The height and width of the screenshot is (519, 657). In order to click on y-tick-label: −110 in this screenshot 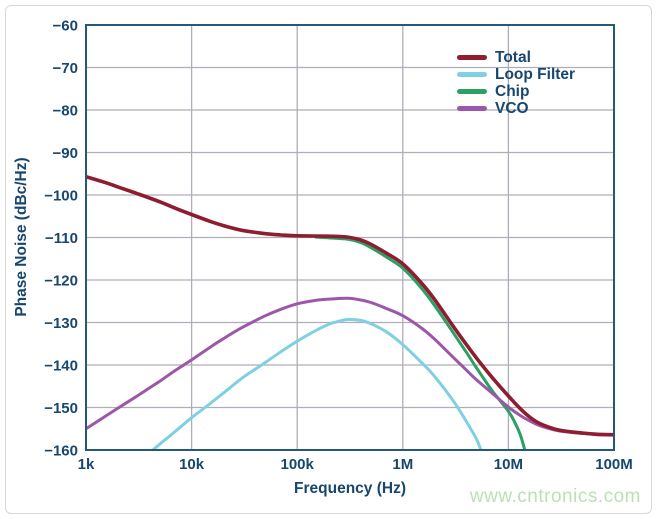, I will do `click(61, 238)`.